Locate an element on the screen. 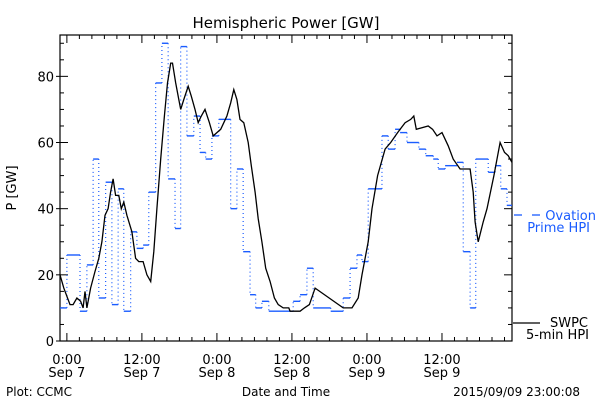 This screenshot has width=600, height=400. legend-swpc-label-1: SWPC is located at coordinates (569, 323).